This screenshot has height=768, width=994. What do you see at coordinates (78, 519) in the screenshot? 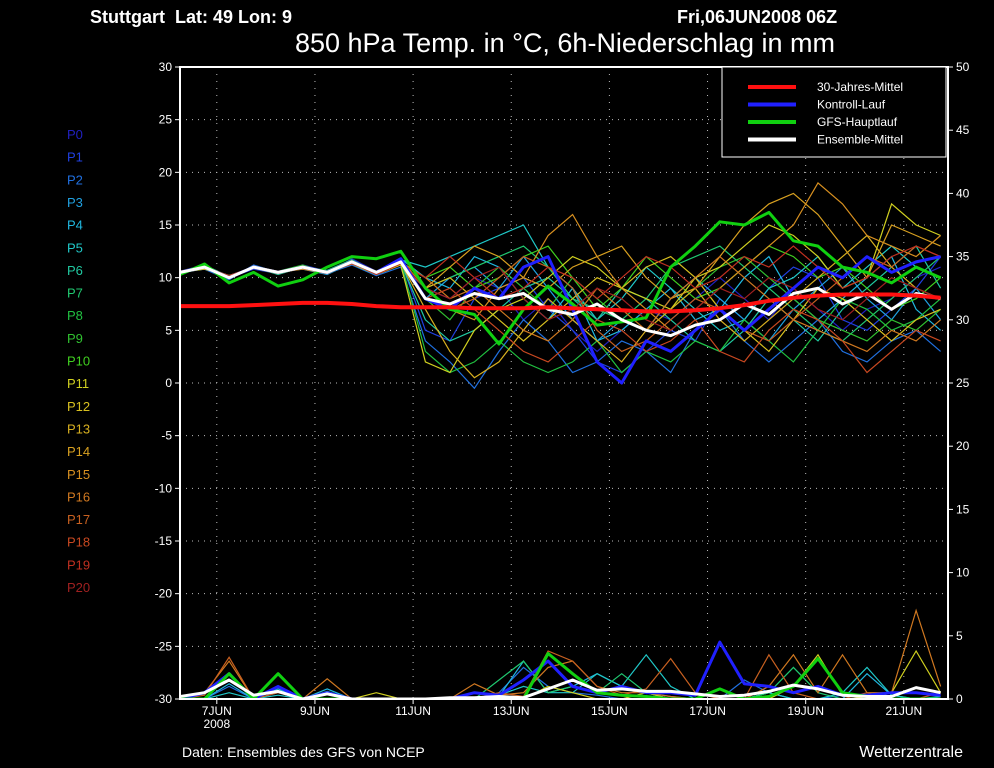
I see `member-label-p17: P17` at bounding box center [78, 519].